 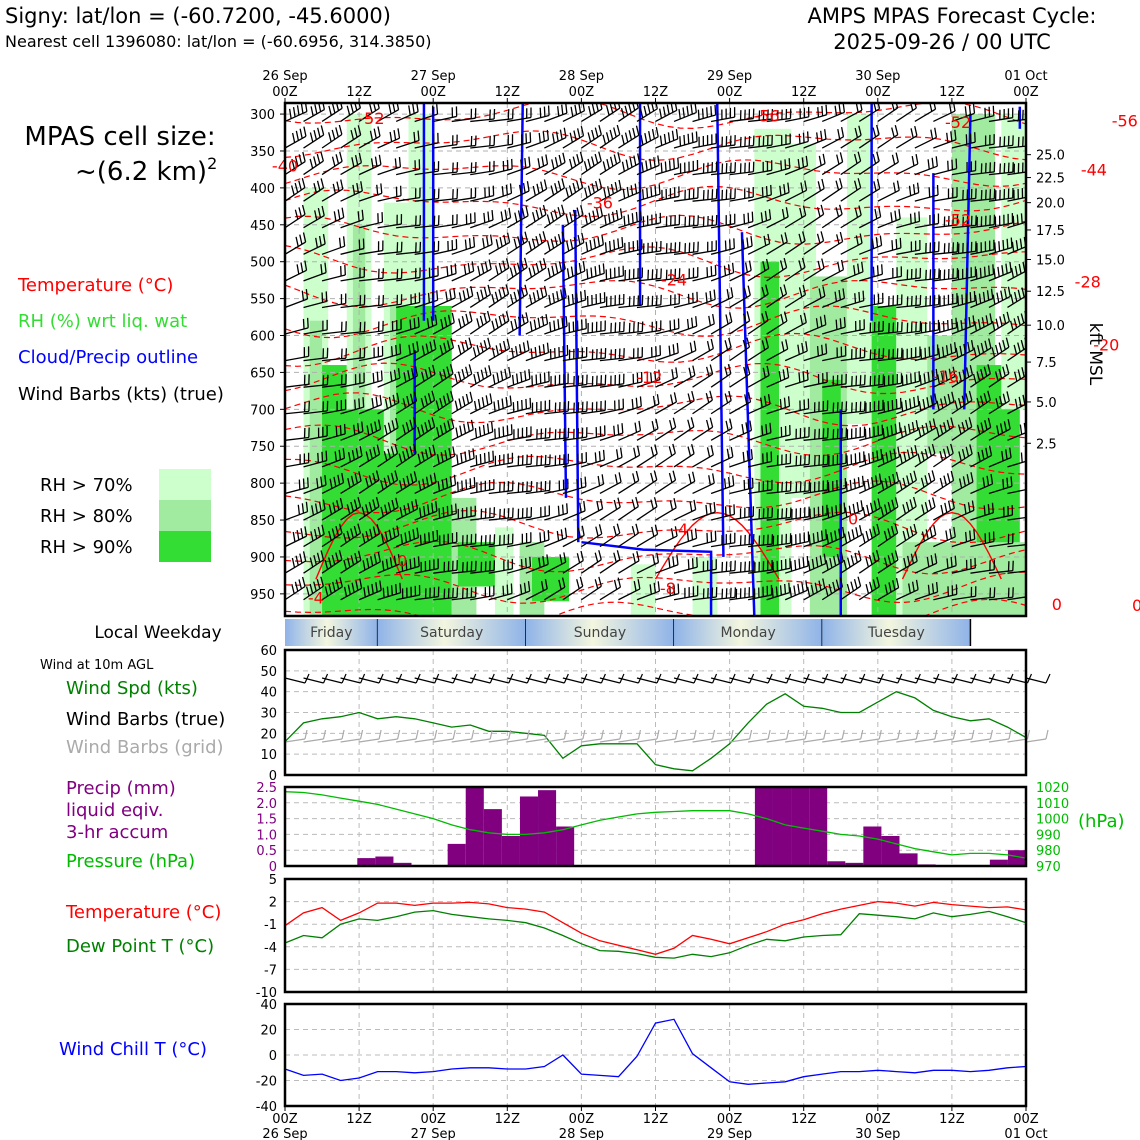 What do you see at coordinates (1057, 604) in the screenshot?
I see `temp-label-18: 0` at bounding box center [1057, 604].